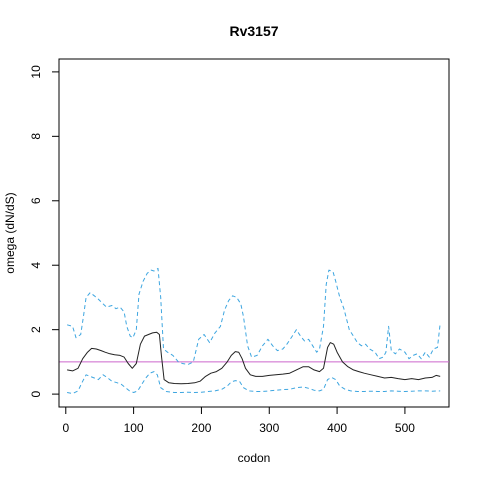  Describe the element at coordinates (36, 136) in the screenshot. I see `y-tick-label: 8` at that location.